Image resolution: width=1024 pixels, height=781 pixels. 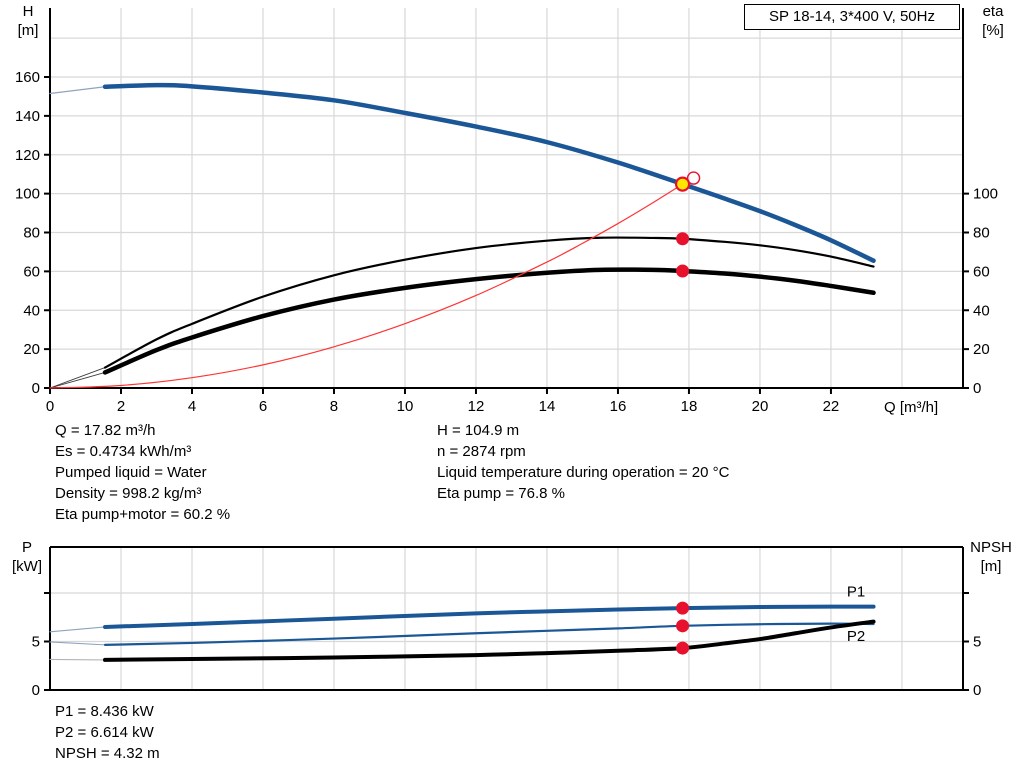 I want to click on y-right-tick-label: 80, so click(x=981, y=233).